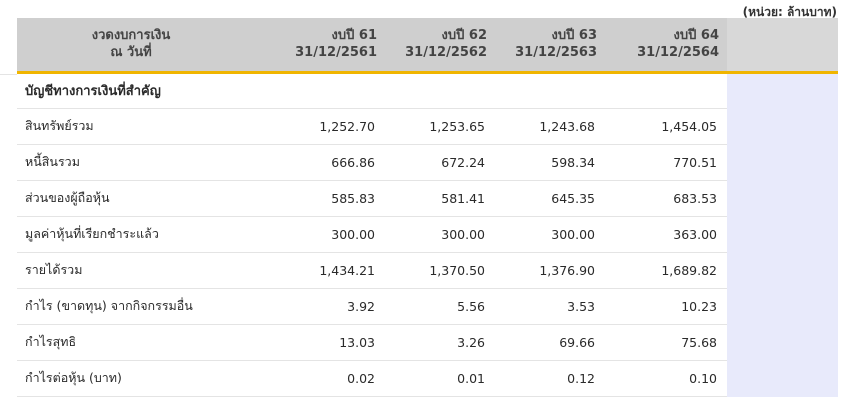 The height and width of the screenshot is (406, 851). What do you see at coordinates (117, 162) in the screenshot?
I see `row-label: หนี้สินรวม` at bounding box center [117, 162].